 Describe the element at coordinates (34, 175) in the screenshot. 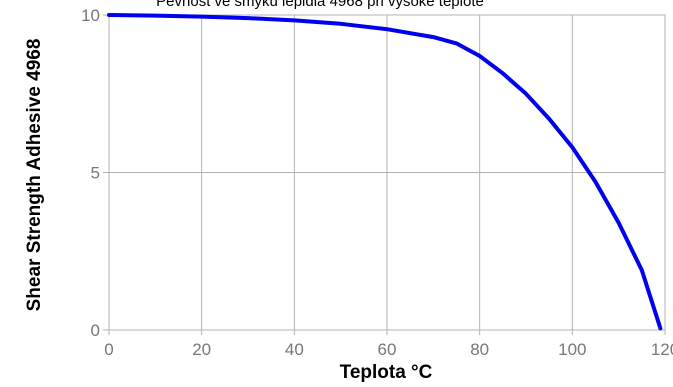

I see `y-axis-title: Shear Strength Adhesive 4968` at that location.